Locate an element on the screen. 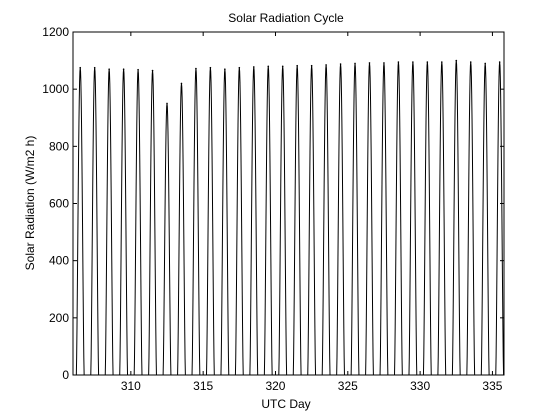 Image resolution: width=560 pixels, height=420 pixels. x-tick-label: 310 is located at coordinates (131, 386).